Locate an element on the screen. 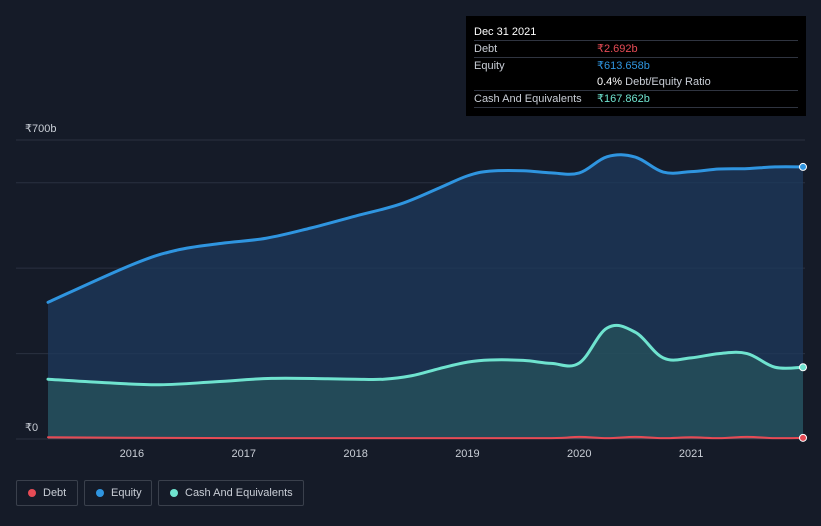 The width and height of the screenshot is (821, 526). end-markers is located at coordinates (803, 302).